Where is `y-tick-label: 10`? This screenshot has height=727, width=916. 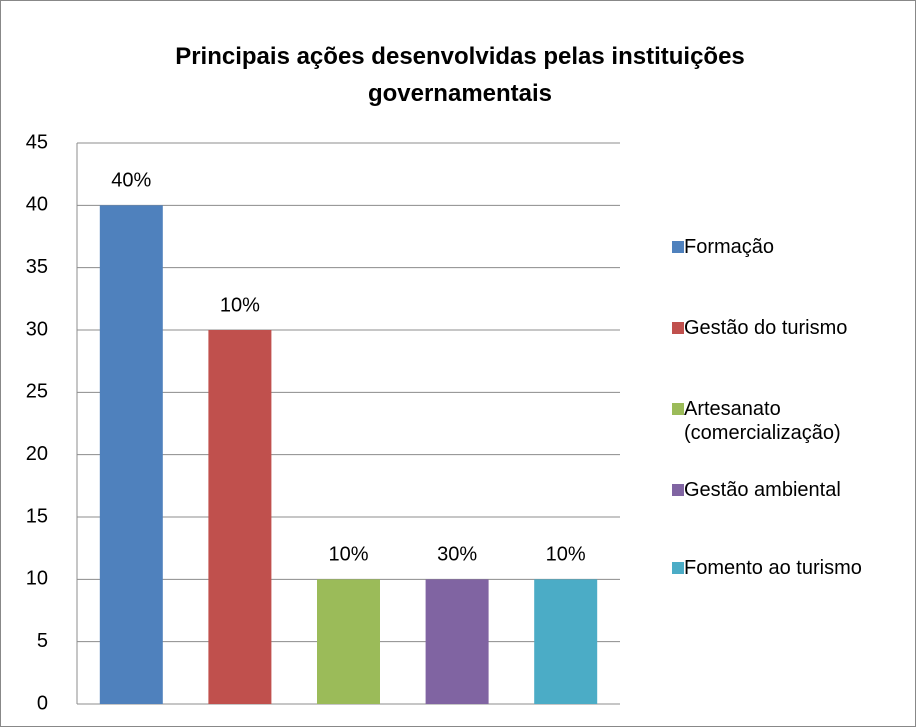 y-tick-label: 10 is located at coordinates (37, 579).